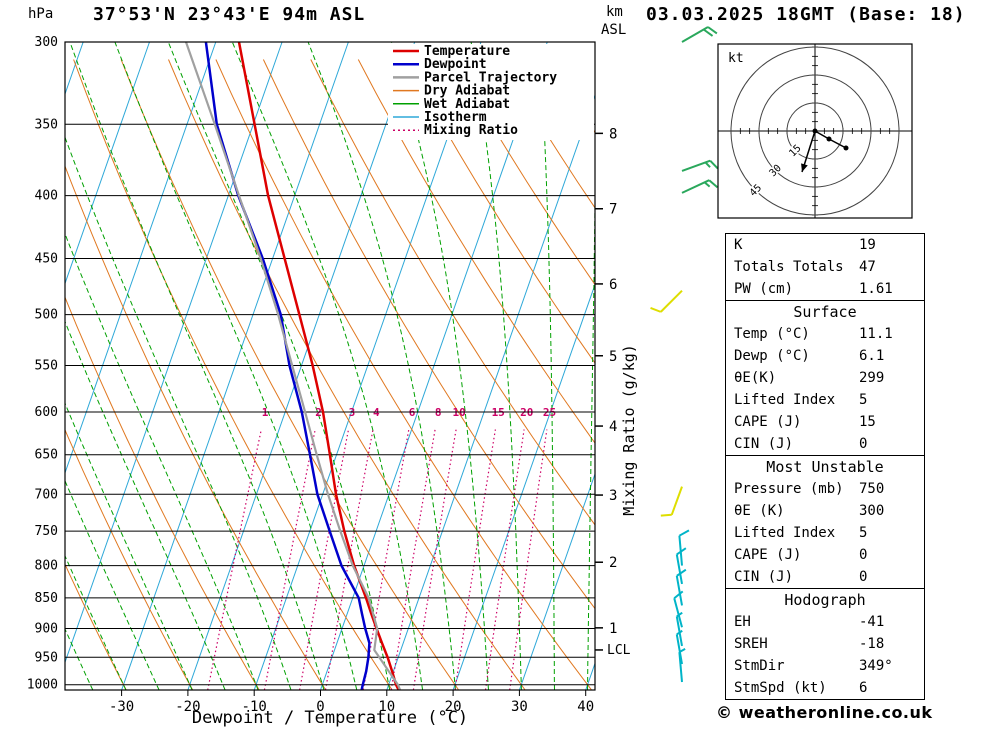  Describe the element at coordinates (806, 14) in the screenshot. I see `datetime-title: 03.03.2025 18GMT (Base: 18)` at that location.